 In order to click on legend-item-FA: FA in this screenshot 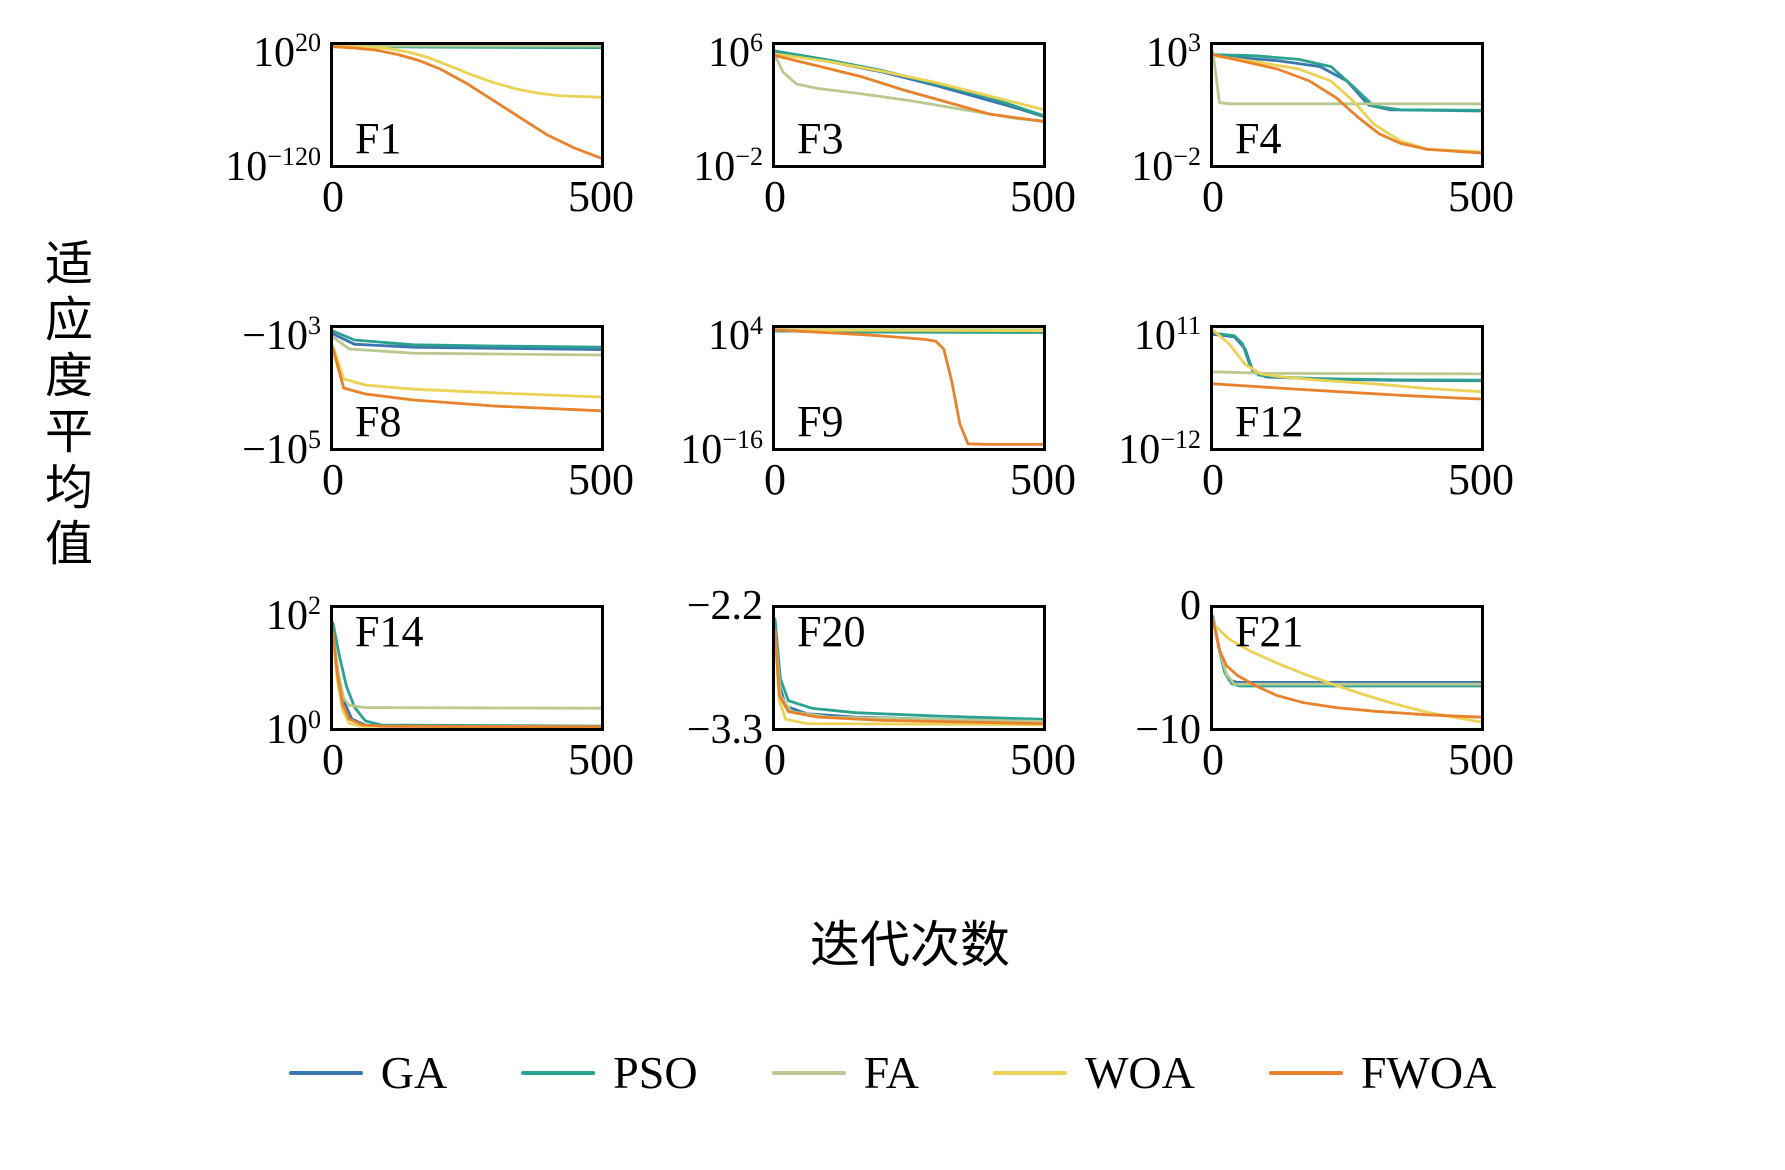, I will do `click(845, 1072)`.